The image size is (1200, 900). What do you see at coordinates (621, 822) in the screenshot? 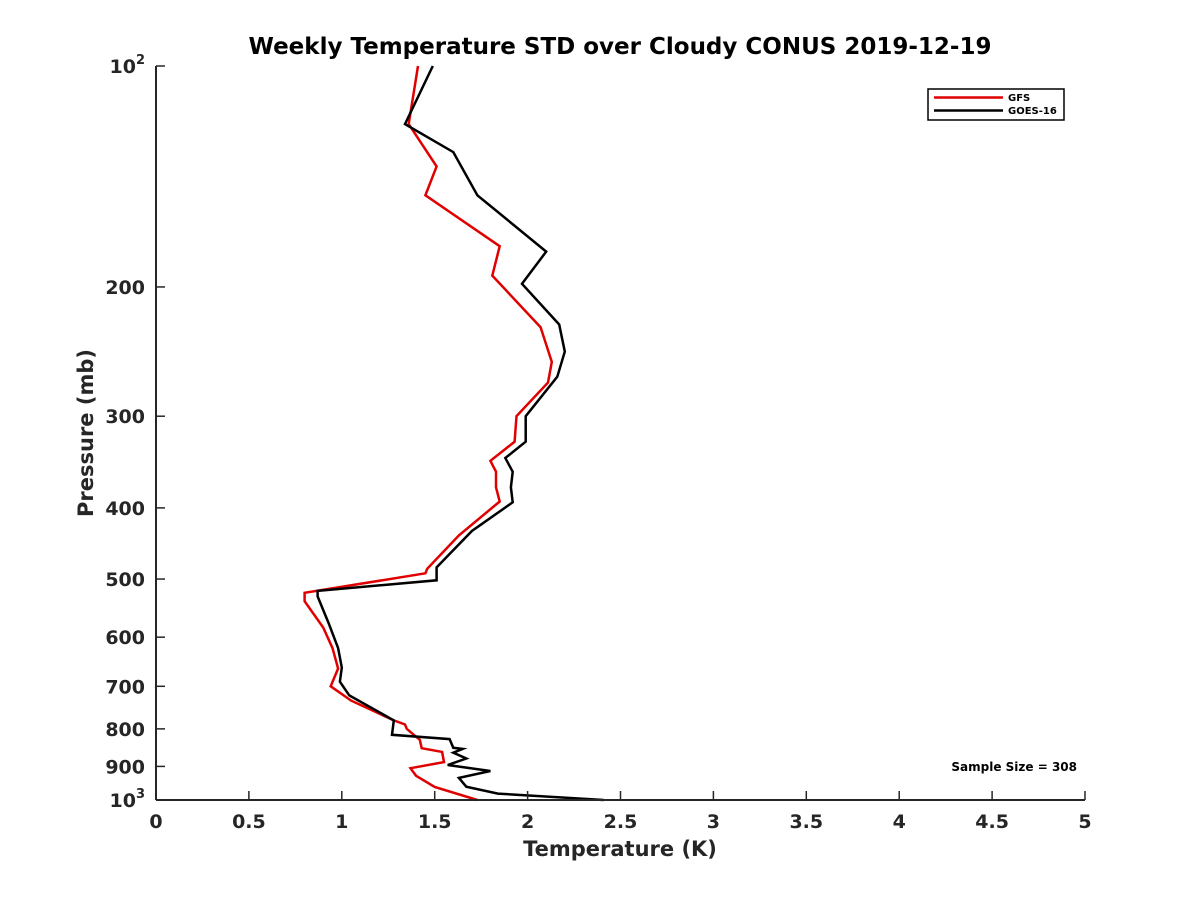
I see `x-tick-label: 2.5` at bounding box center [621, 822].